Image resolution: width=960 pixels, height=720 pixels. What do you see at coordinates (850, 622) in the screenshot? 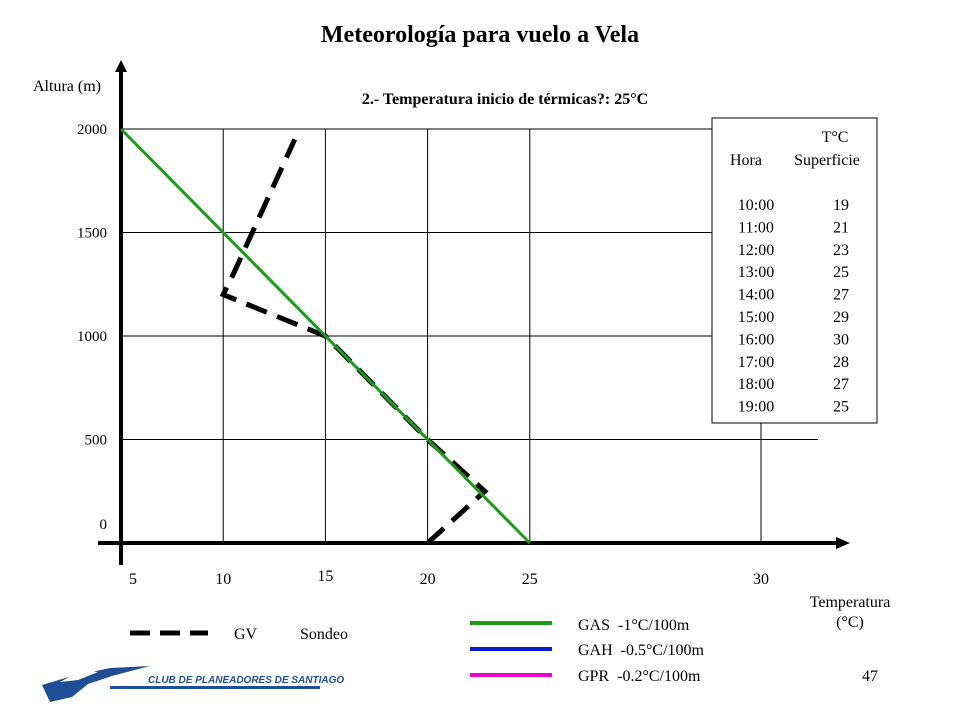
I see `x-axis-label-line2: (°C)` at bounding box center [850, 622].